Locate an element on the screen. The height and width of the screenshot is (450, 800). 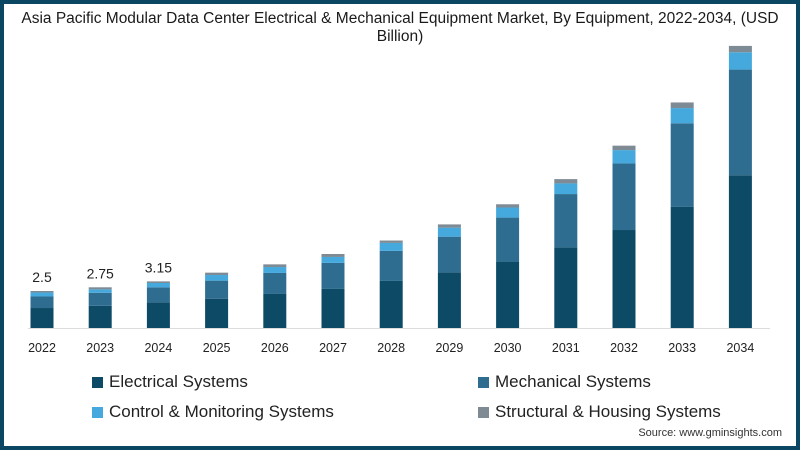
x-tick-label: 2028 is located at coordinates (391, 348).